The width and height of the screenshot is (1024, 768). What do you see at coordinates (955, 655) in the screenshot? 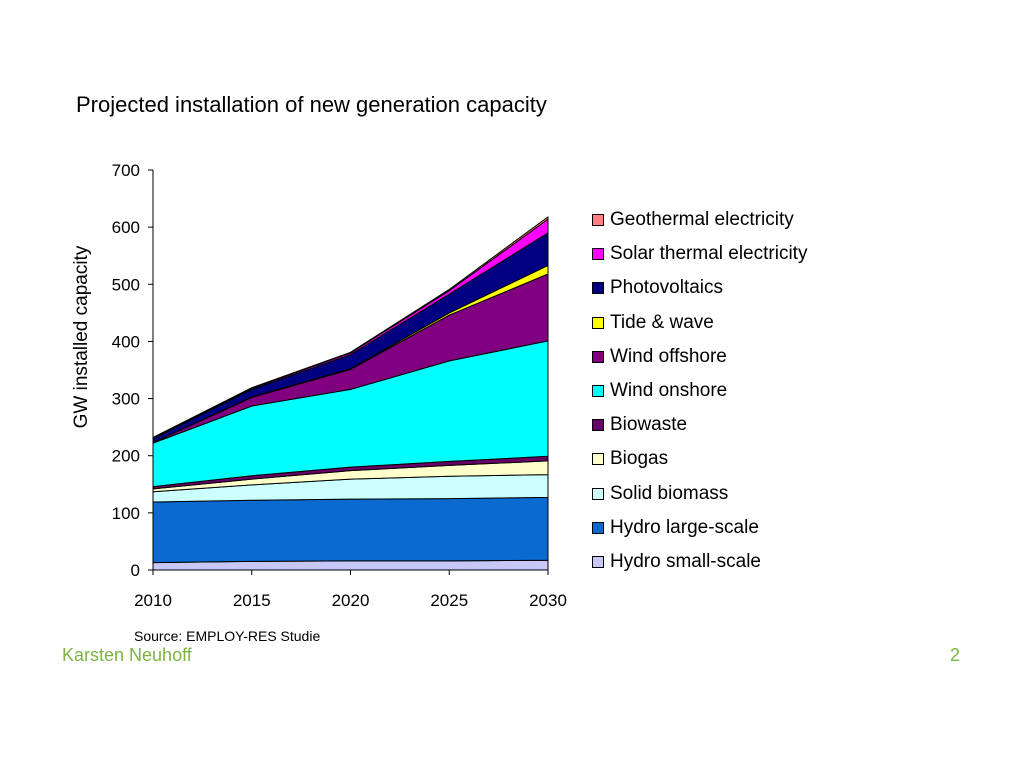
I see `page-number: 2` at bounding box center [955, 655].